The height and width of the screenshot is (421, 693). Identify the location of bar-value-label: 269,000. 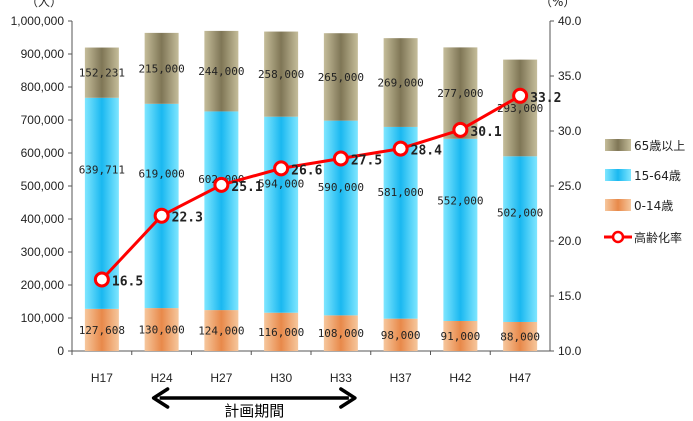
(400, 83).